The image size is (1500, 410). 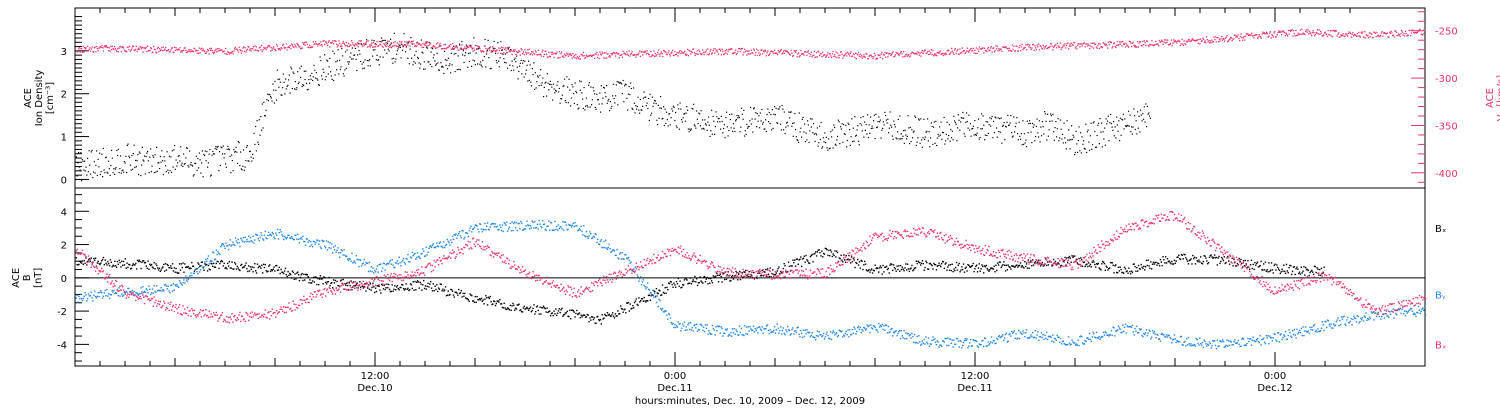 I want to click on velocity-tick-label: -350, so click(x=1446, y=126).